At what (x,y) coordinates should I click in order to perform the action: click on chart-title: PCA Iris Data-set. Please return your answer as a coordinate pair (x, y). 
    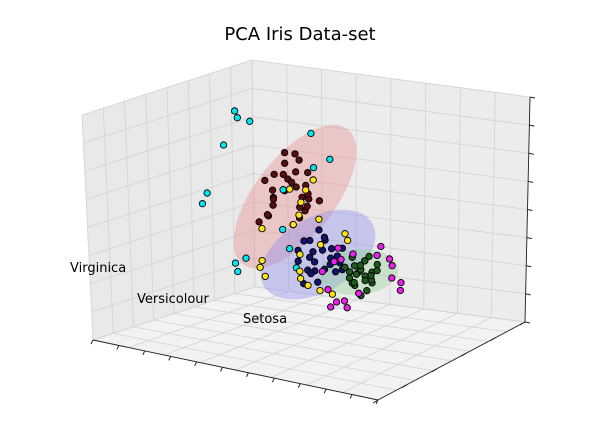
    Looking at the image, I should click on (299, 34).